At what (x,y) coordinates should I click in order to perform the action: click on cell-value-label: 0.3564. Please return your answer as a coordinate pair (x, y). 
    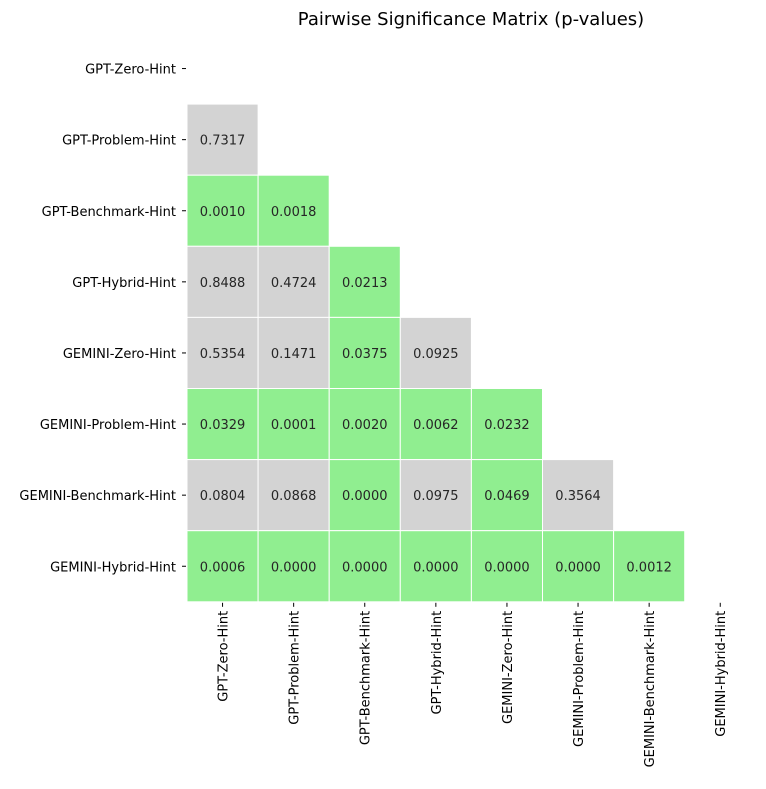
    Looking at the image, I should click on (578, 496).